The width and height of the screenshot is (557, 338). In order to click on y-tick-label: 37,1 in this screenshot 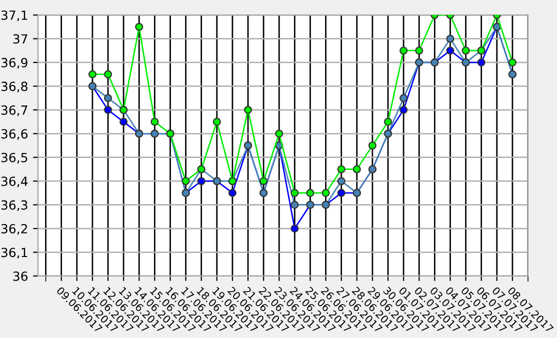, I will do `click(14, 16)`.